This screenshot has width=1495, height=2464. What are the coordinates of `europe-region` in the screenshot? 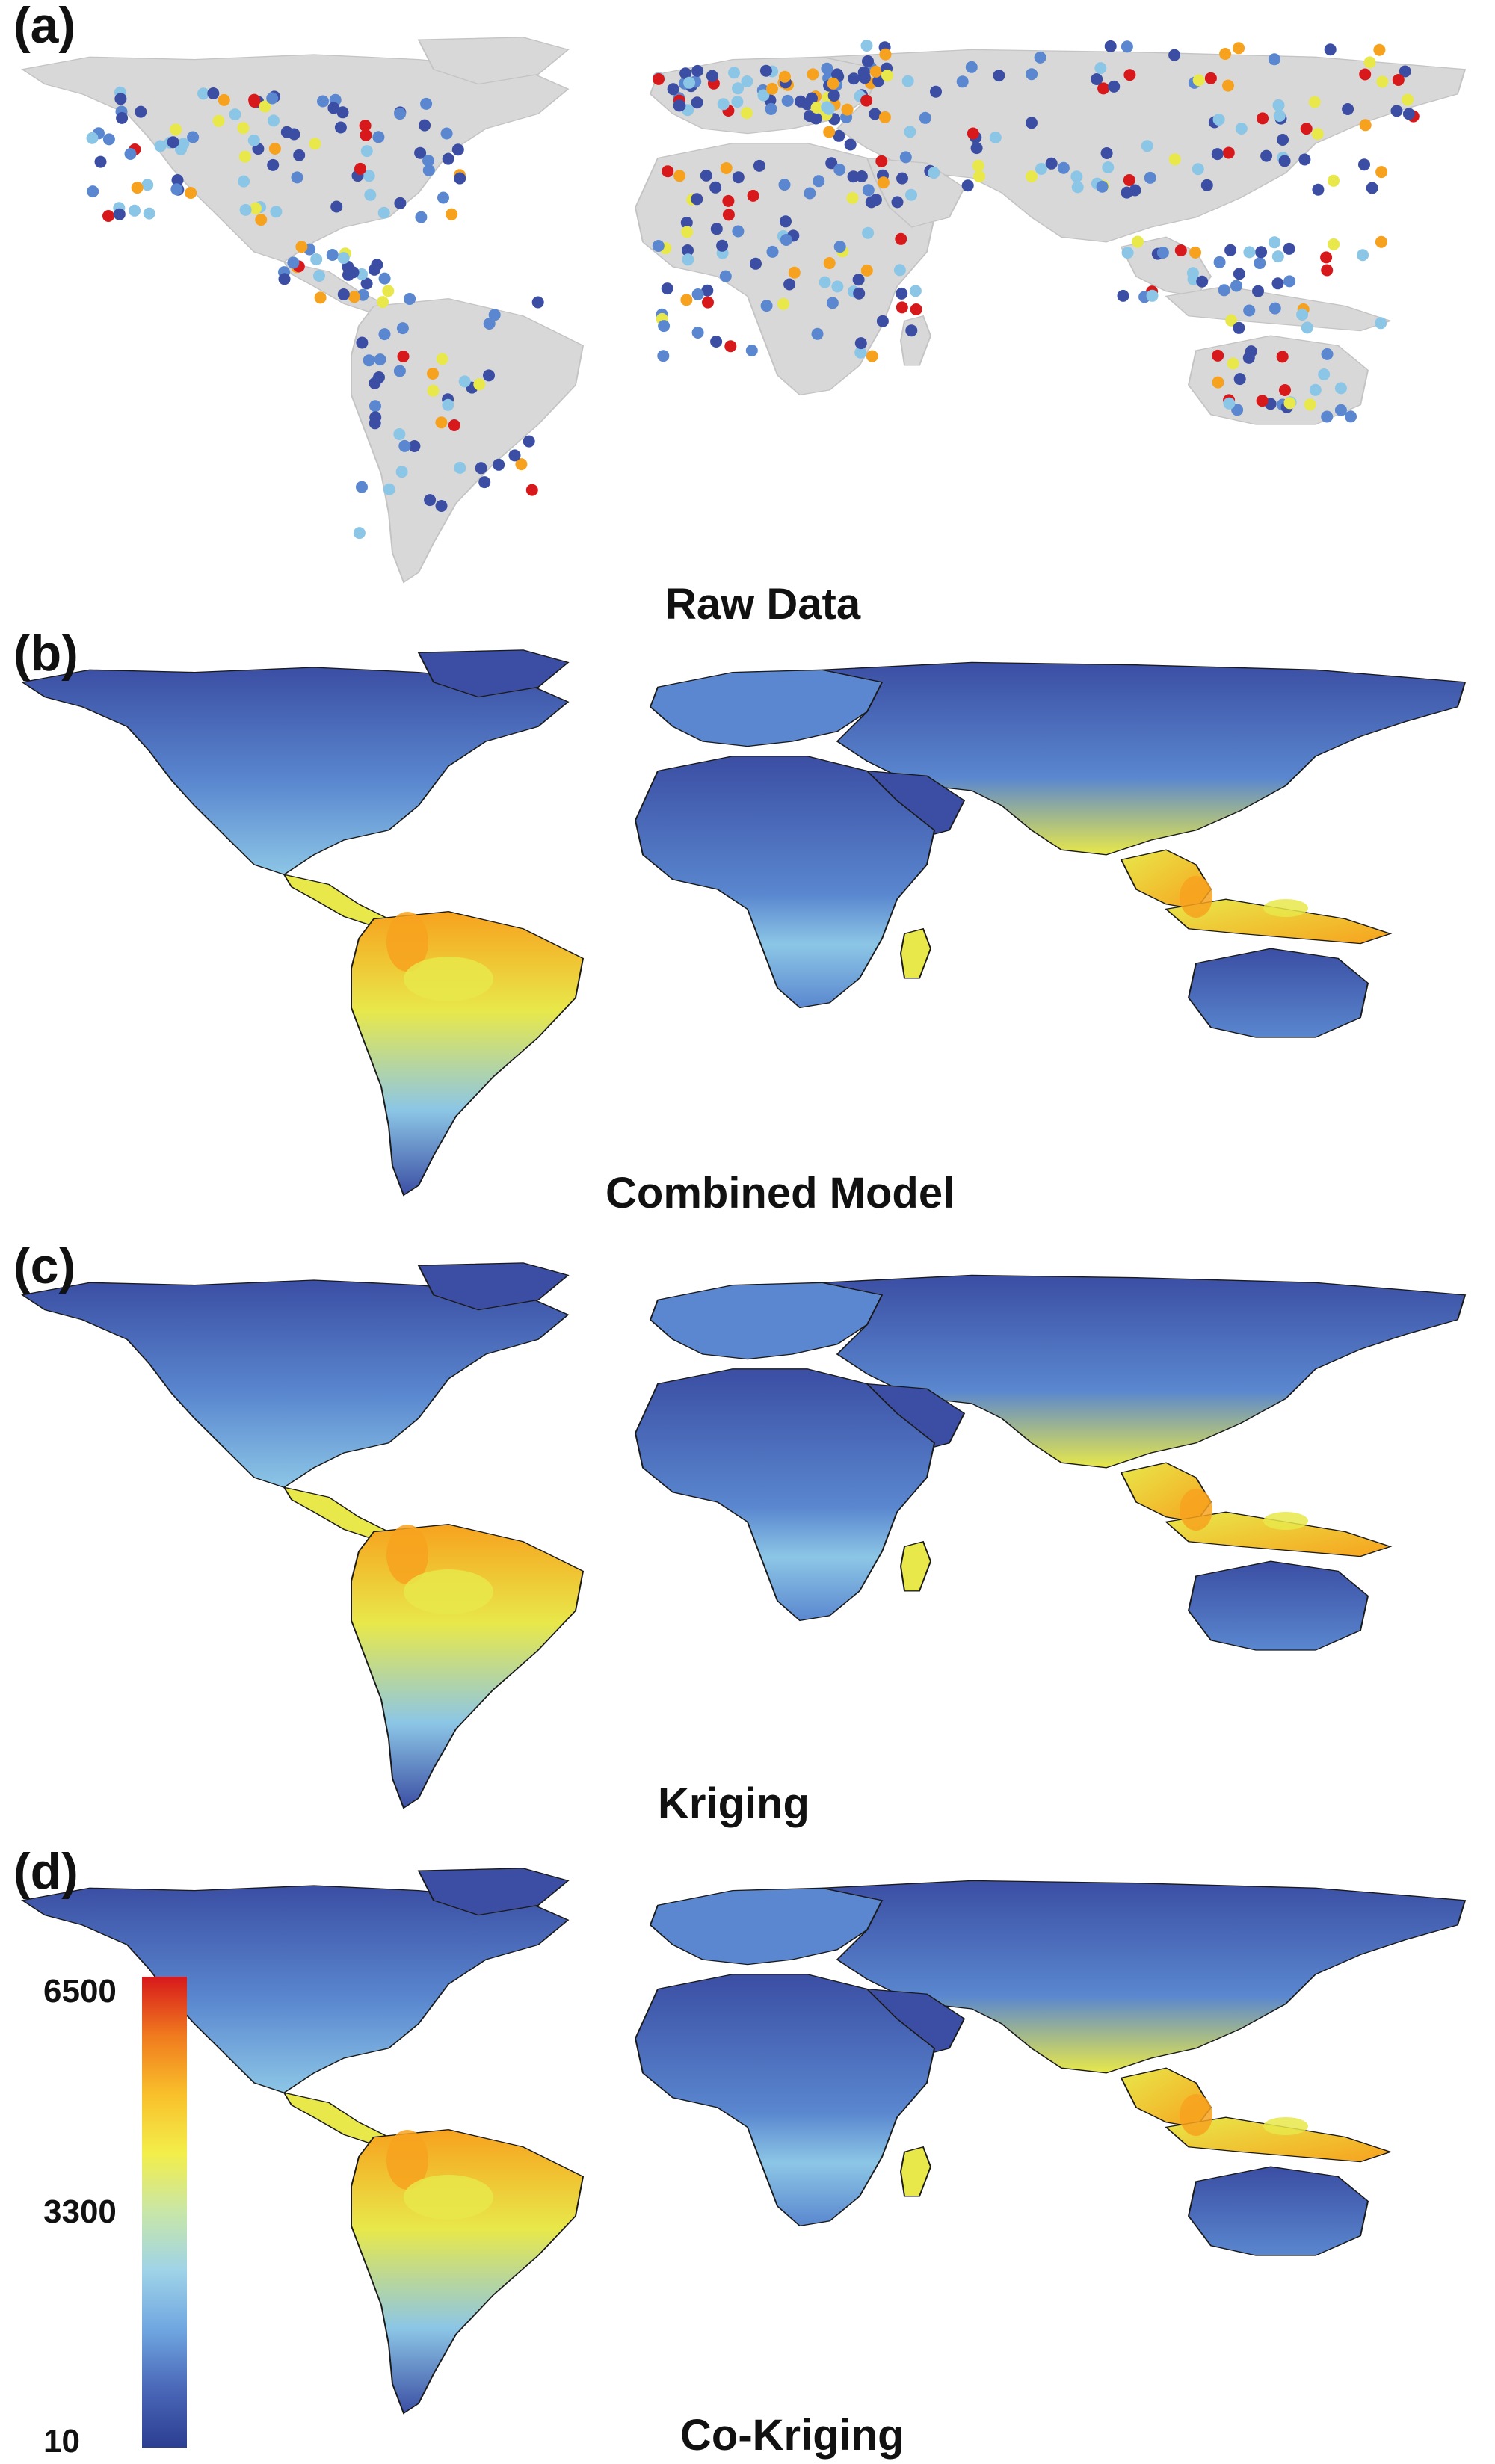 It's located at (766, 1321).